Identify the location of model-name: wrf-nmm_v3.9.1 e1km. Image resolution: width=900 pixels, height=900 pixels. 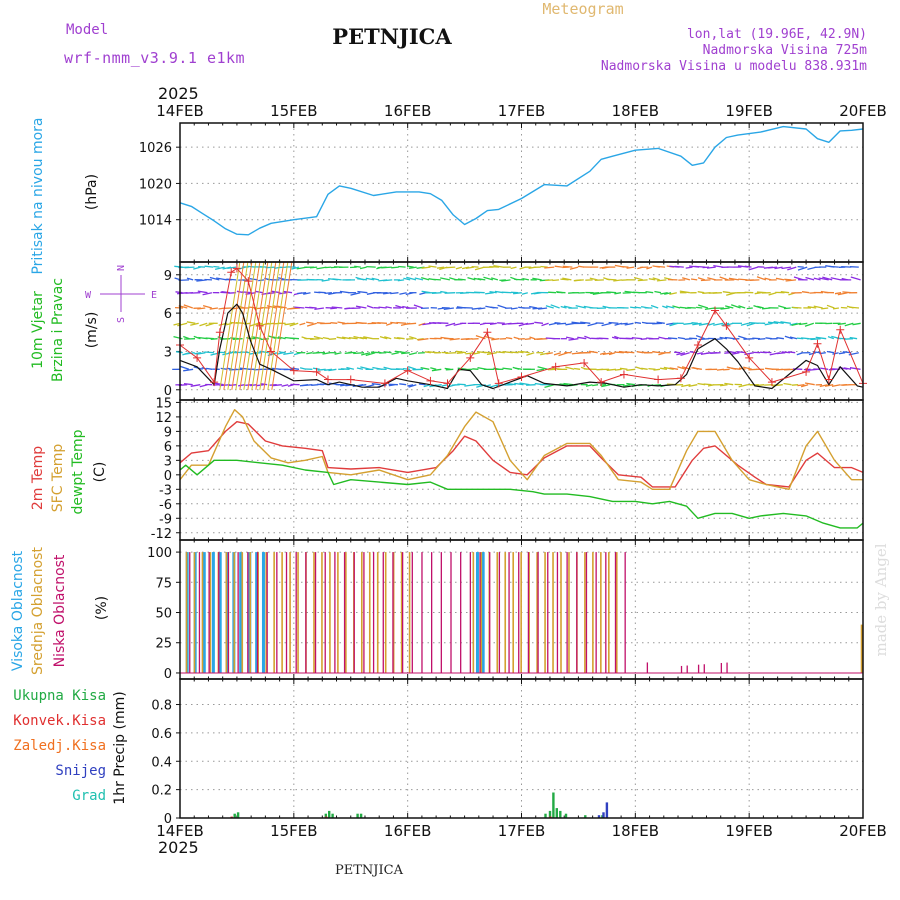
(154, 58).